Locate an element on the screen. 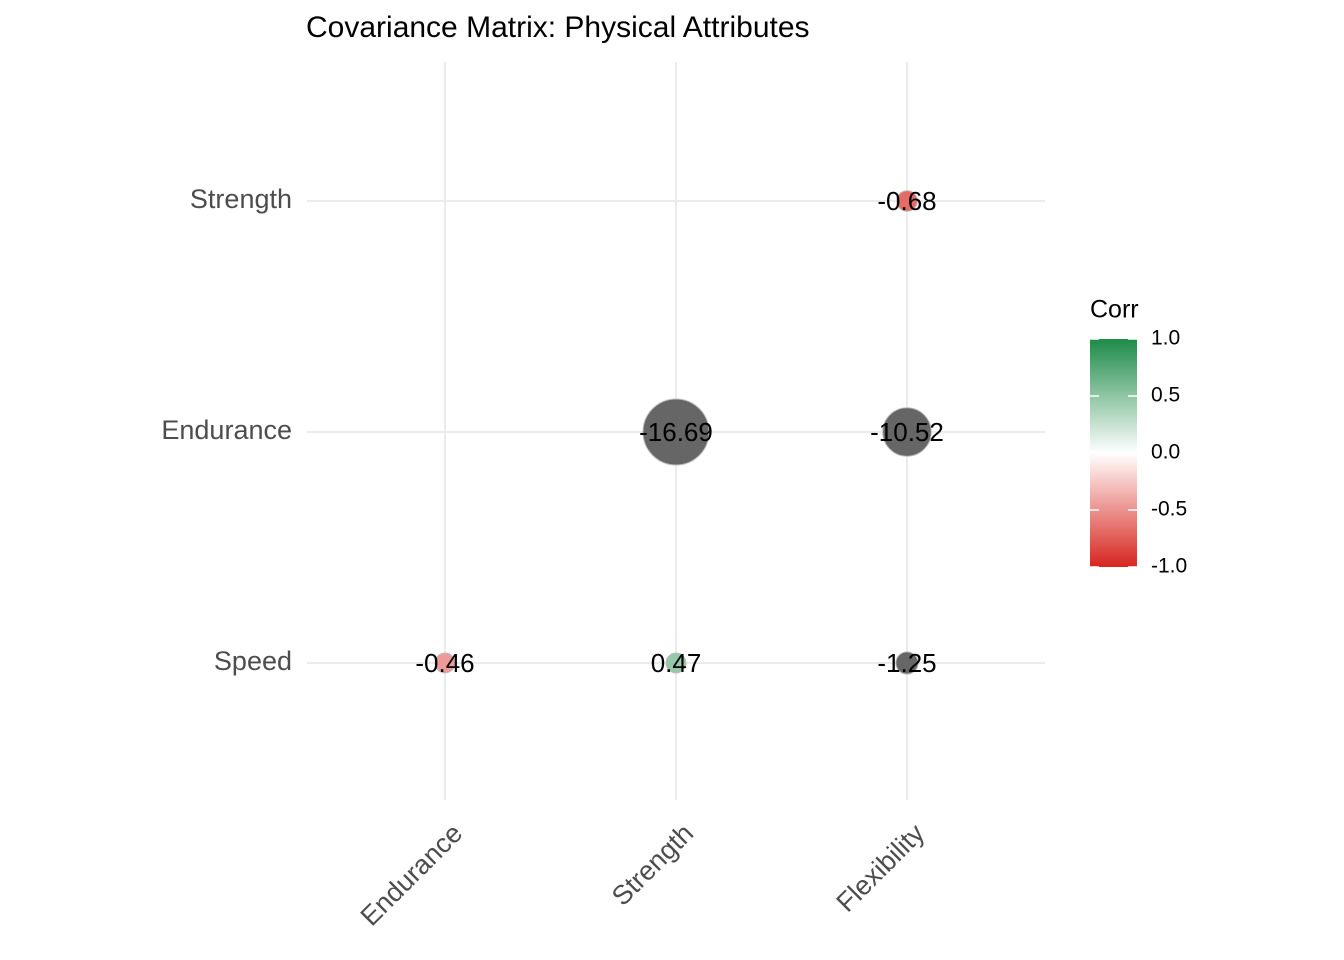  value-label: -16.69 is located at coordinates (676, 432).